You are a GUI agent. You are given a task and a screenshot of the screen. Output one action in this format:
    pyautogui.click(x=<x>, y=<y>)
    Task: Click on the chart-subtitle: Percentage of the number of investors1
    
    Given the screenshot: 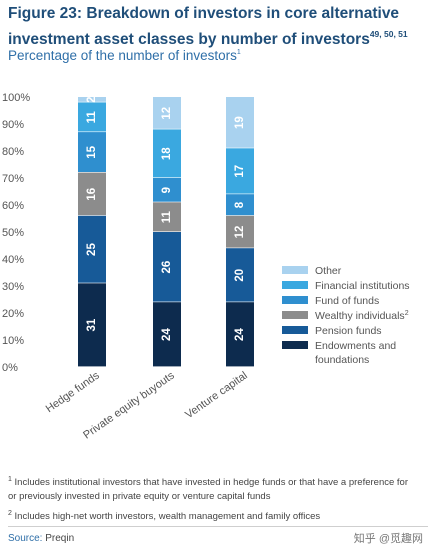 What is the action you would take?
    pyautogui.click(x=124, y=55)
    